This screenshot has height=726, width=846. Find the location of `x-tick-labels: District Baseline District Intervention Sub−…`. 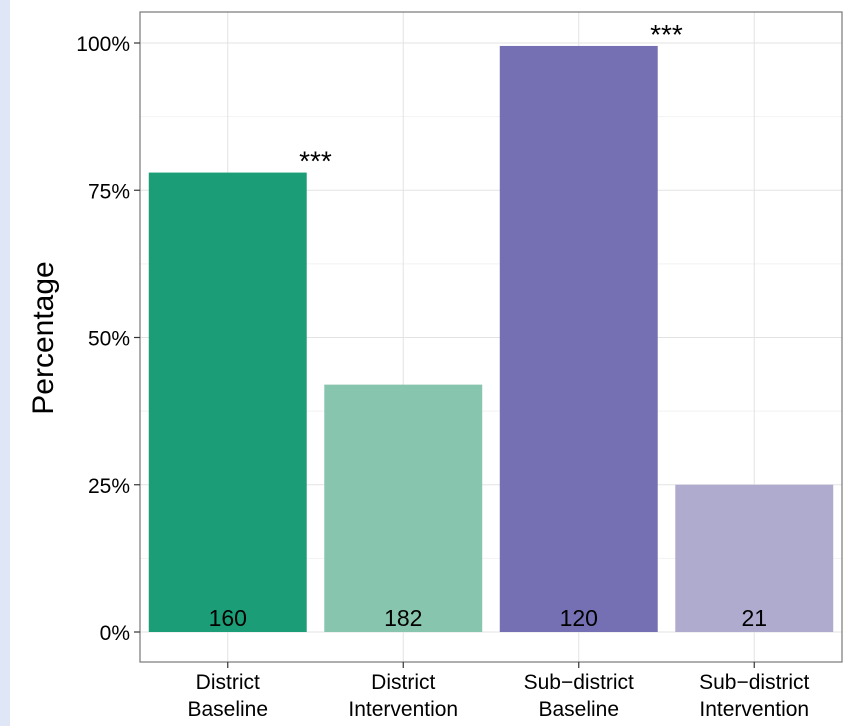

x-tick-labels: District Baseline District Intervention Sub−… is located at coordinates (498, 691).